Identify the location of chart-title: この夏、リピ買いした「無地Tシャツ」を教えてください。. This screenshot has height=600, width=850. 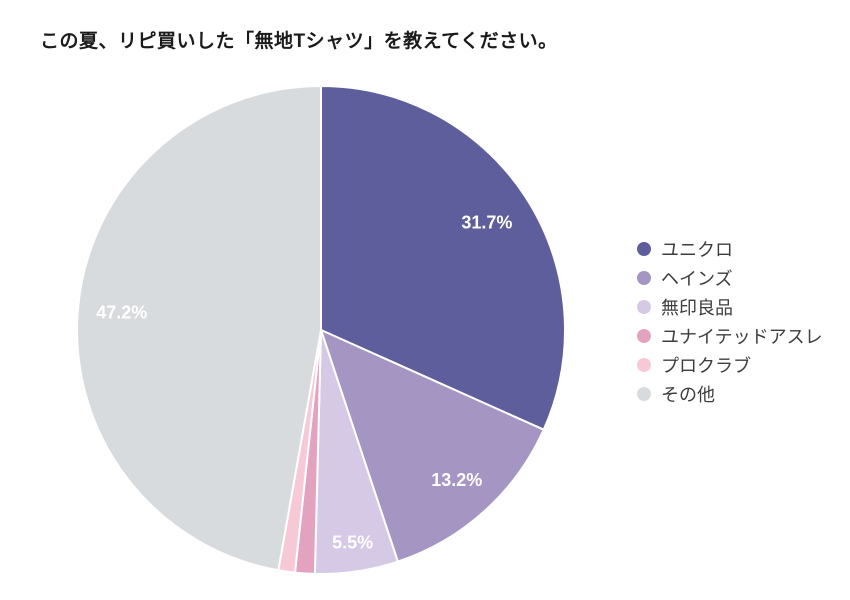
(299, 41).